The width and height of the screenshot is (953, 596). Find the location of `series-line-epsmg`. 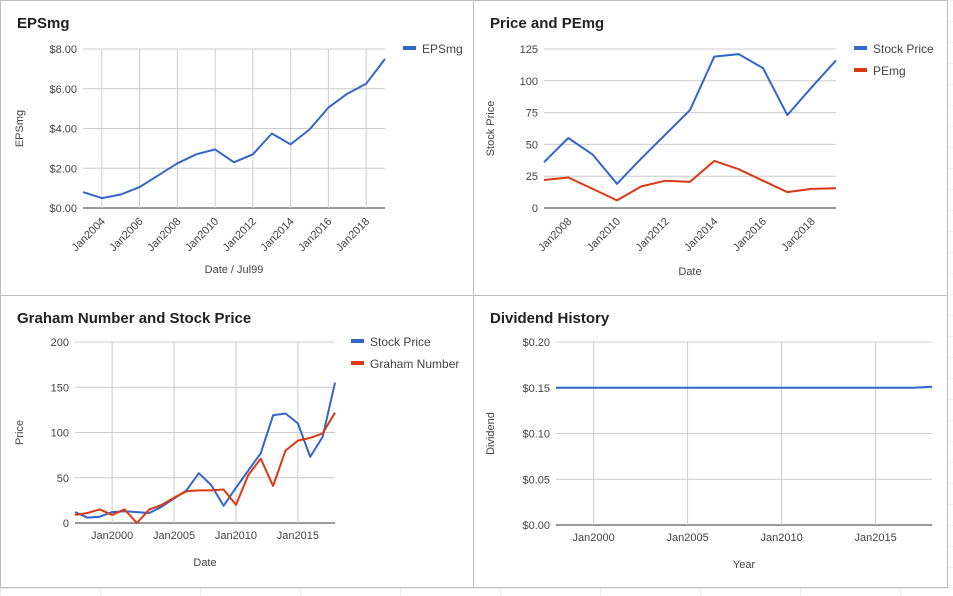

series-line-epsmg is located at coordinates (234, 129).